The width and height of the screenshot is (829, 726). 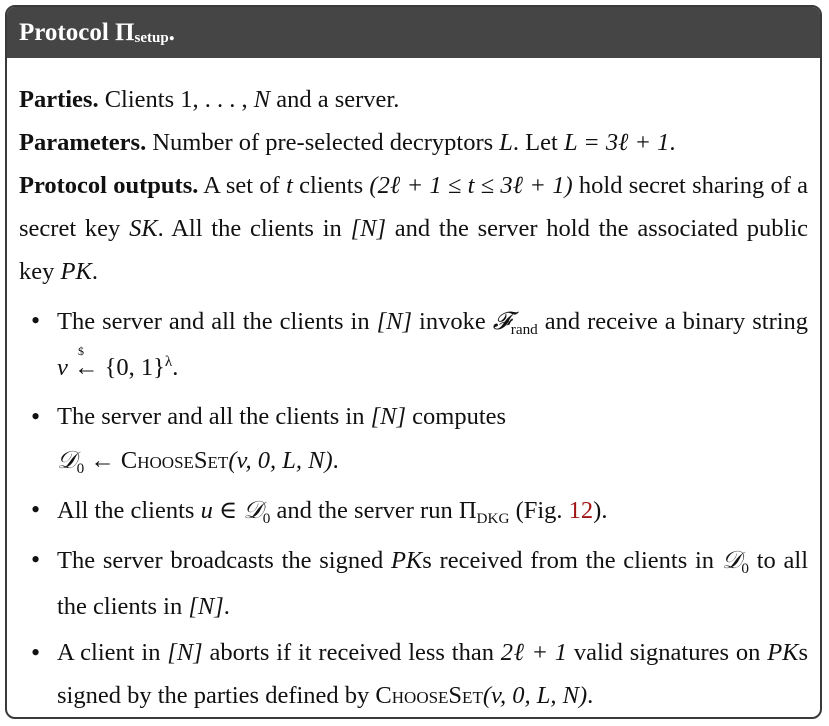 I want to click on step-3-end: )., so click(x=600, y=510).